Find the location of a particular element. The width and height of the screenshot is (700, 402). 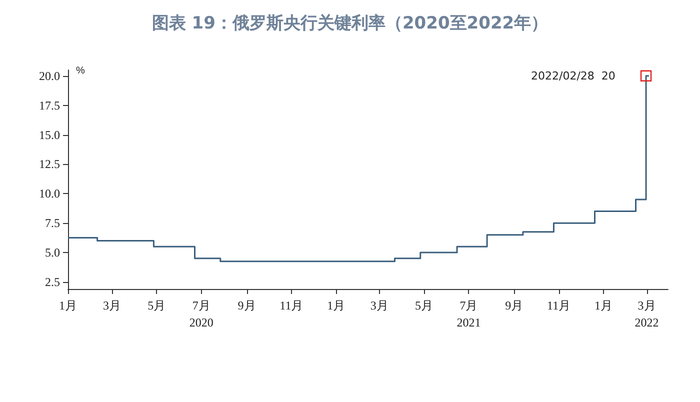

y-tick-label: 15.0 is located at coordinates (49, 135).